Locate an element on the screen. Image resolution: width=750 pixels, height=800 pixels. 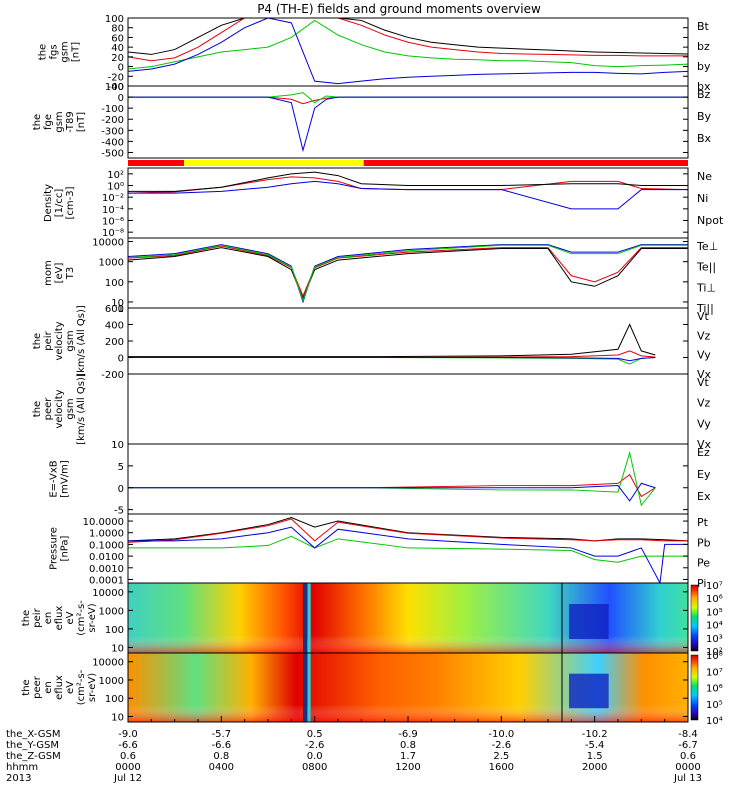
x-tick-value: 1600 is located at coordinates (501, 767).